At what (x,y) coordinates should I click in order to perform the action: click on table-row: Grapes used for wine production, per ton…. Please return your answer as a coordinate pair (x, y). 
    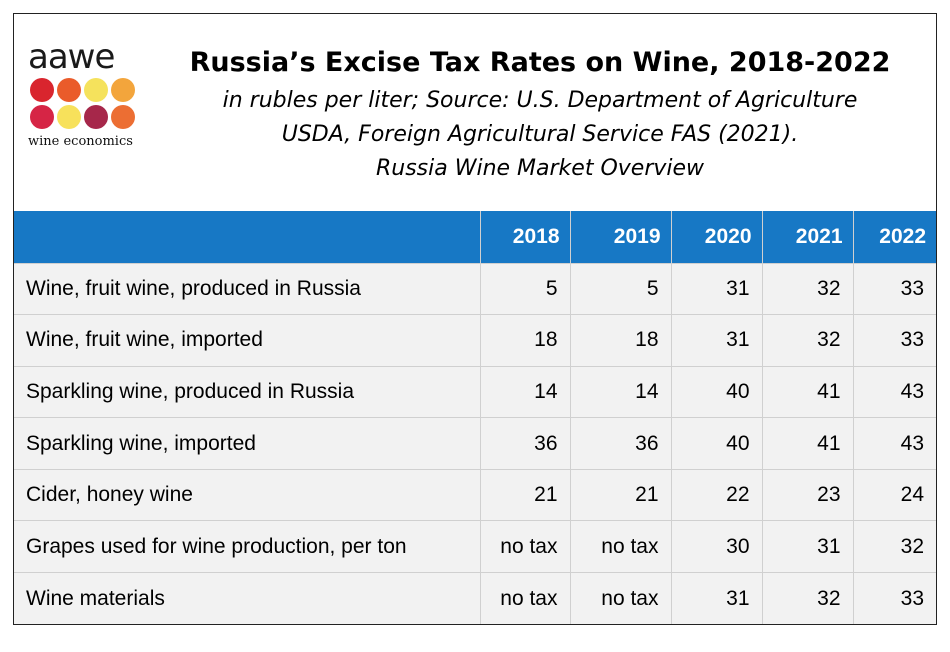
    Looking at the image, I should click on (475, 546).